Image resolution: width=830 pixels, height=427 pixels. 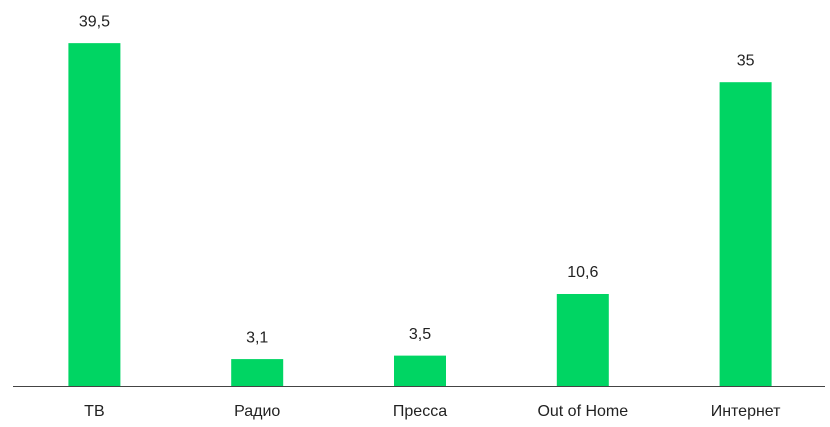 I want to click on value-label: 3,1, so click(x=257, y=337).